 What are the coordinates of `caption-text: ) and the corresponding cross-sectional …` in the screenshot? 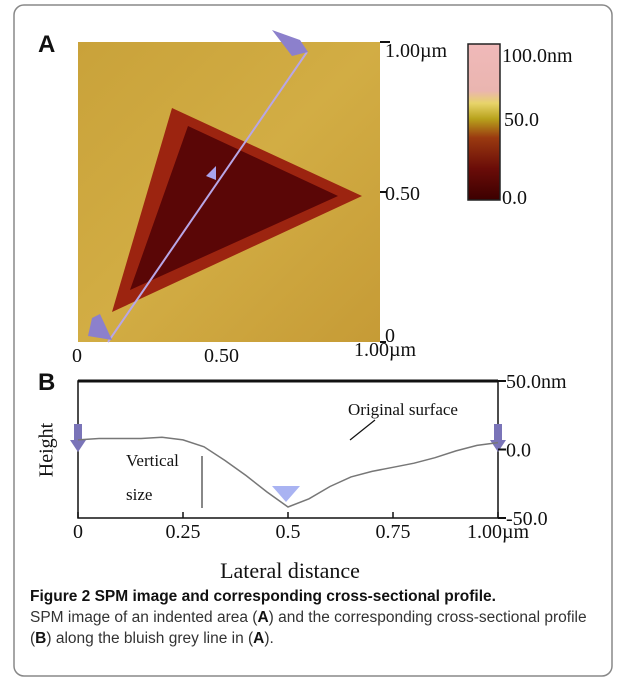 It's located at (308, 628).